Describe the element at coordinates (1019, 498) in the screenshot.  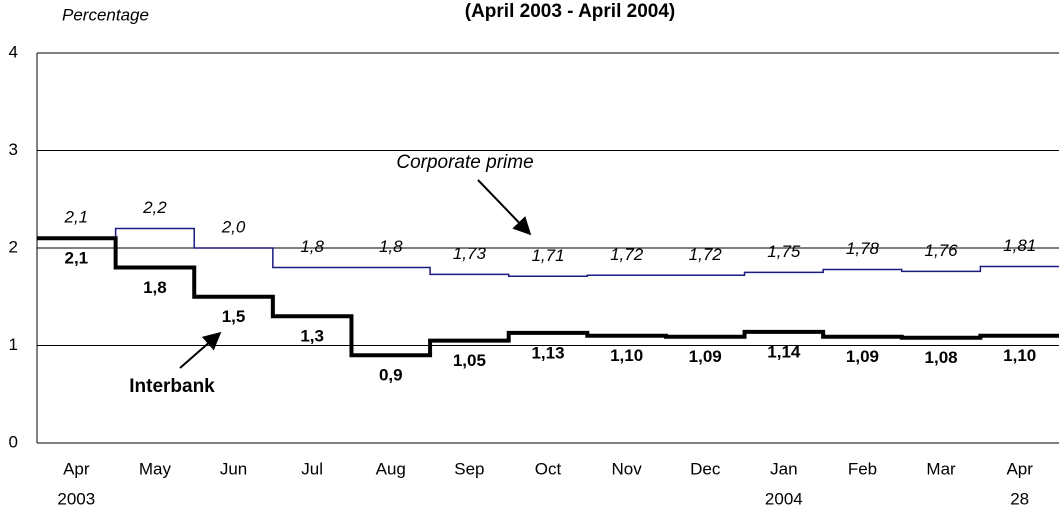
I see `x-tick-sublabel: 28` at that location.